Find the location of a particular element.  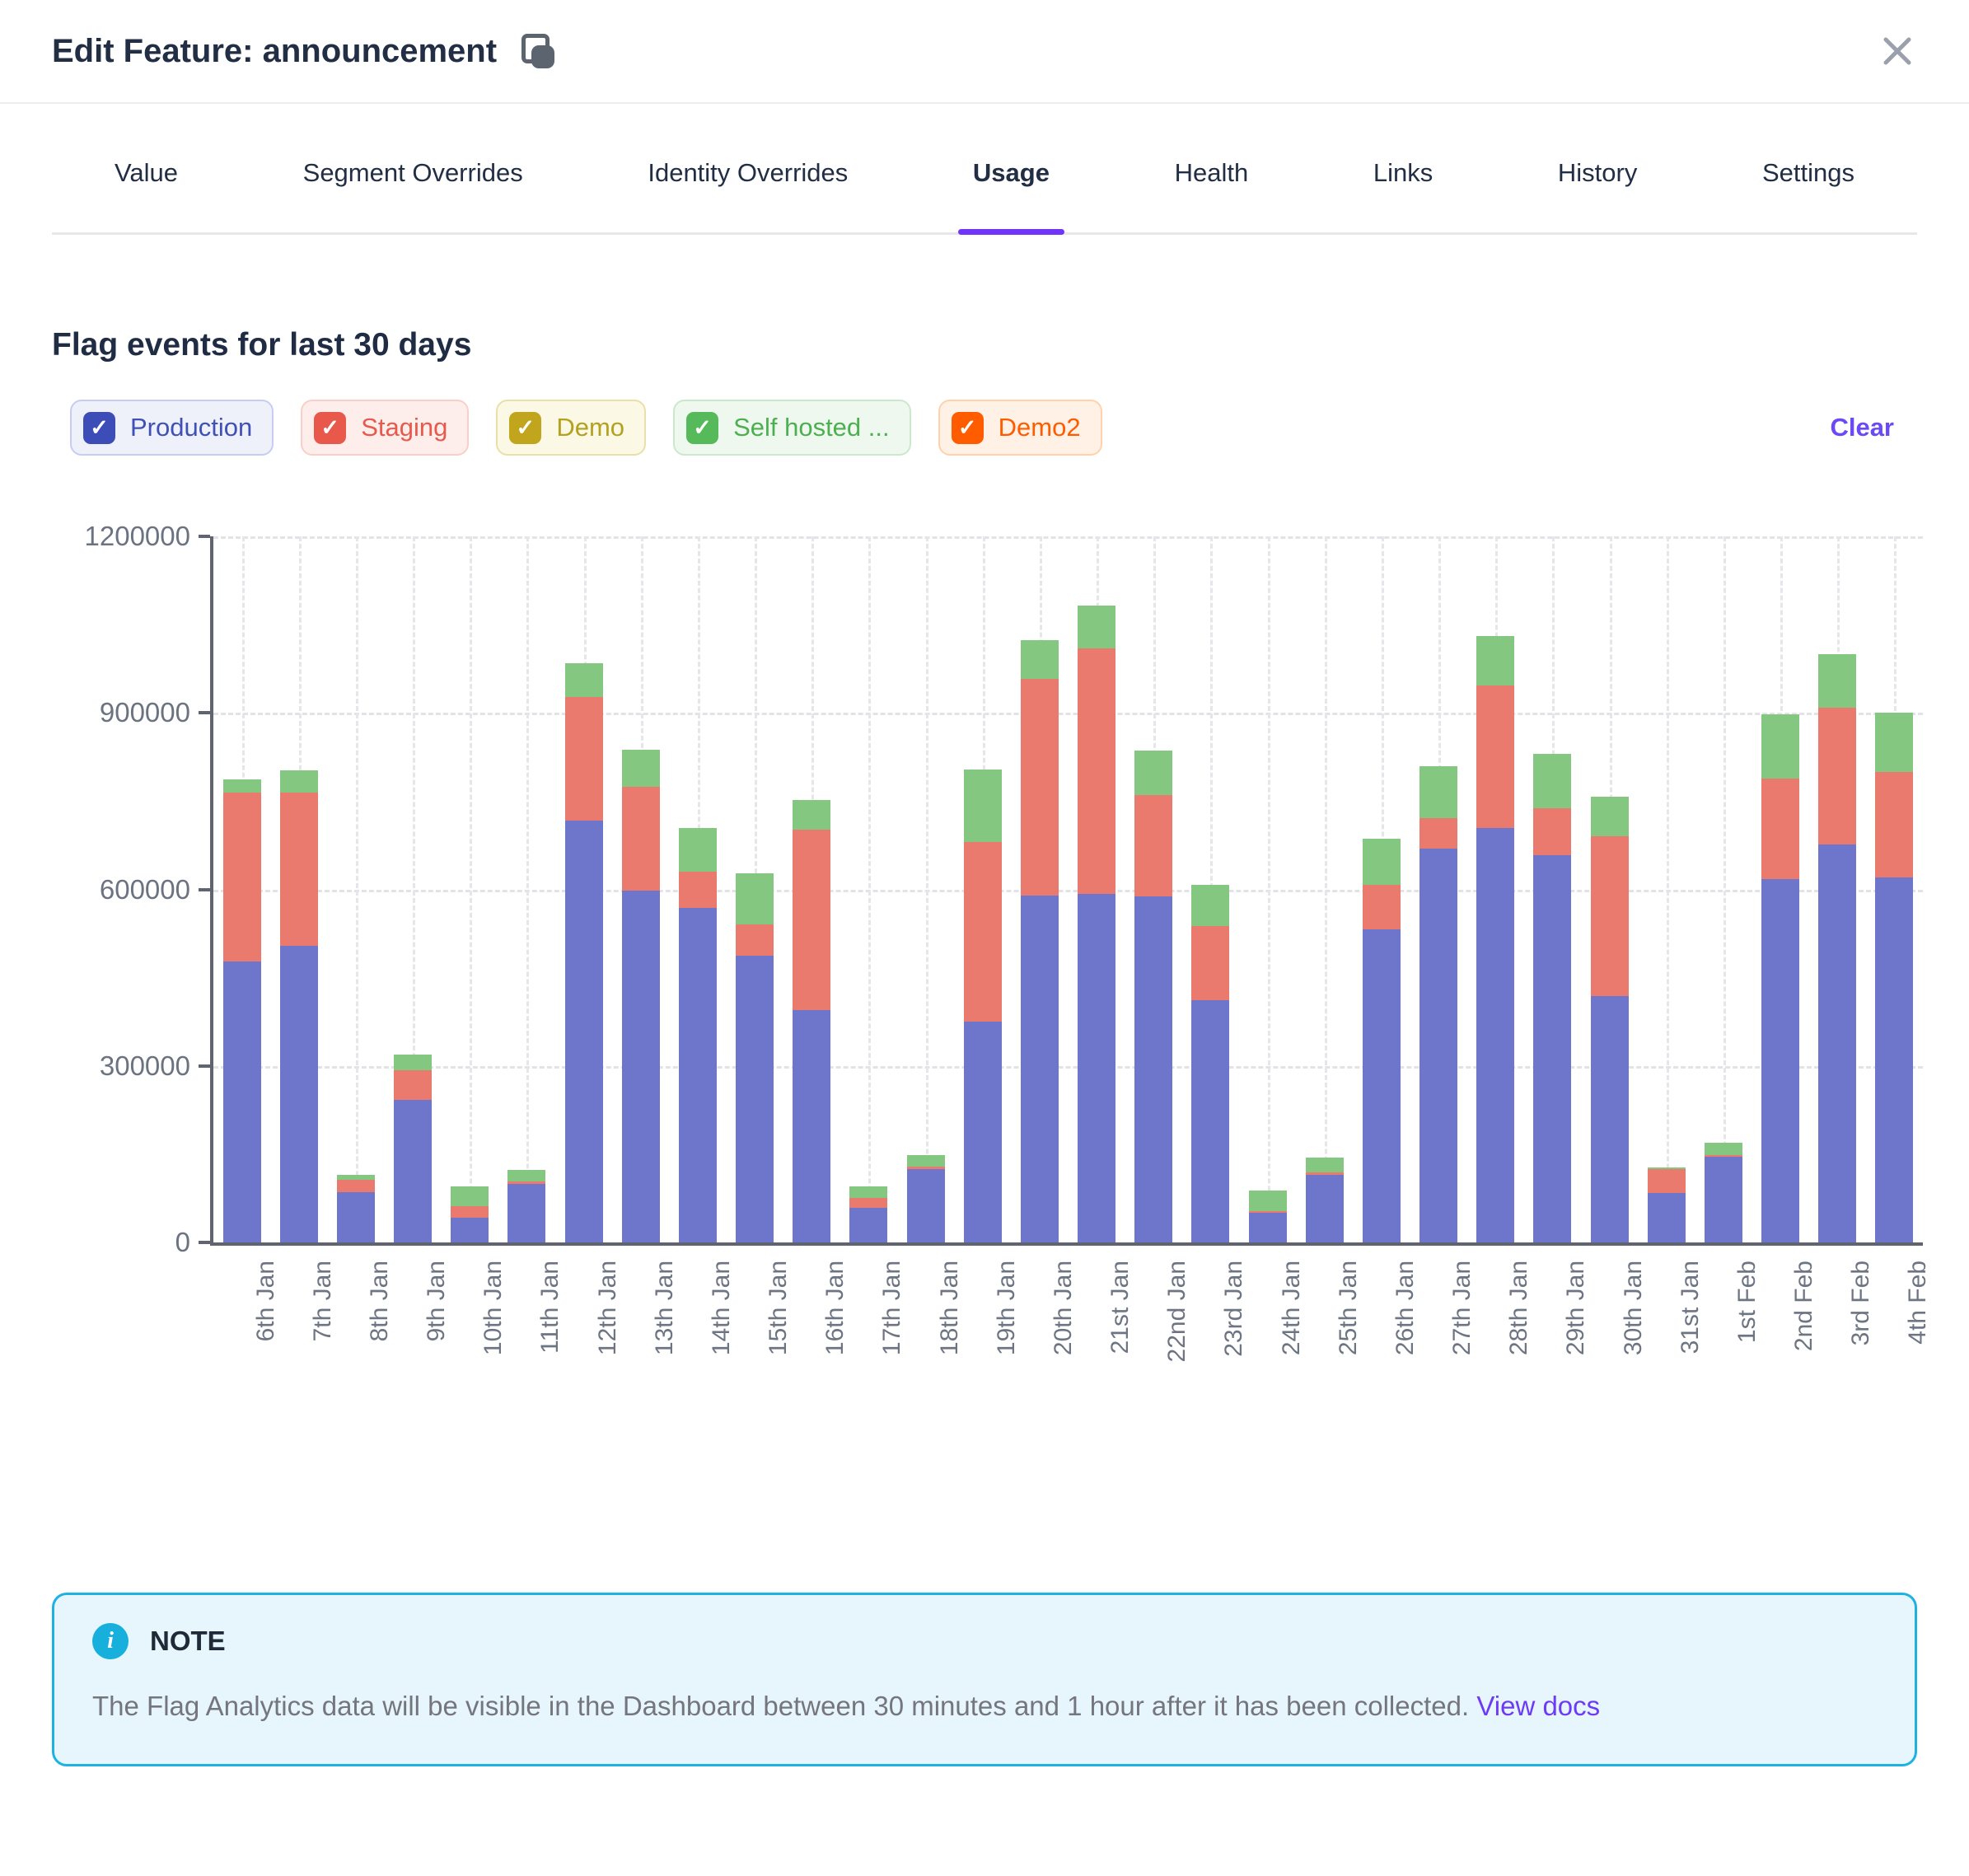

bar-segment-staging-14th-jan is located at coordinates (697, 890).